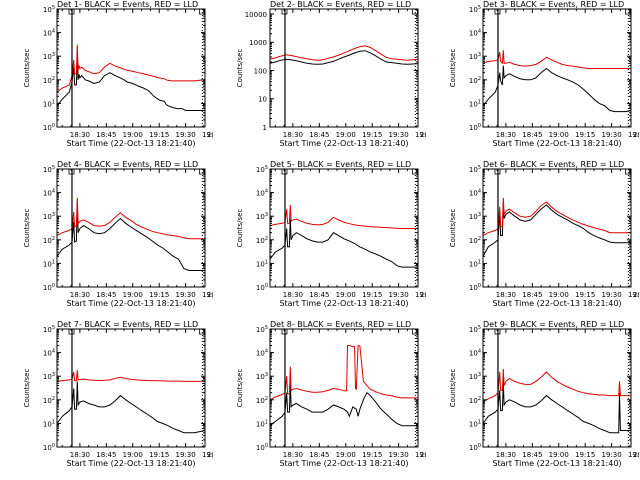  What do you see at coordinates (553, 324) in the screenshot?
I see `chart-title: Det 9- BLACK = Events, RED = LLD` at bounding box center [553, 324].